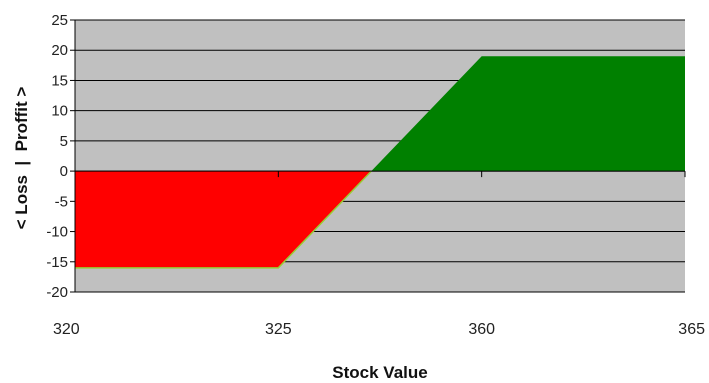 Image resolution: width=709 pixels, height=383 pixels. I want to click on loss-area, so click(223, 219).